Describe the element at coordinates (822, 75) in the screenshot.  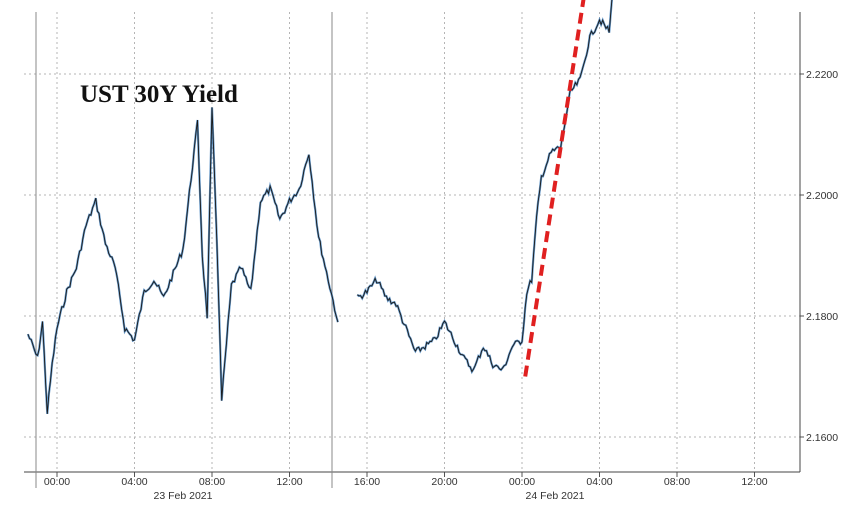
I see `y-tick-label: 2.2200` at that location.